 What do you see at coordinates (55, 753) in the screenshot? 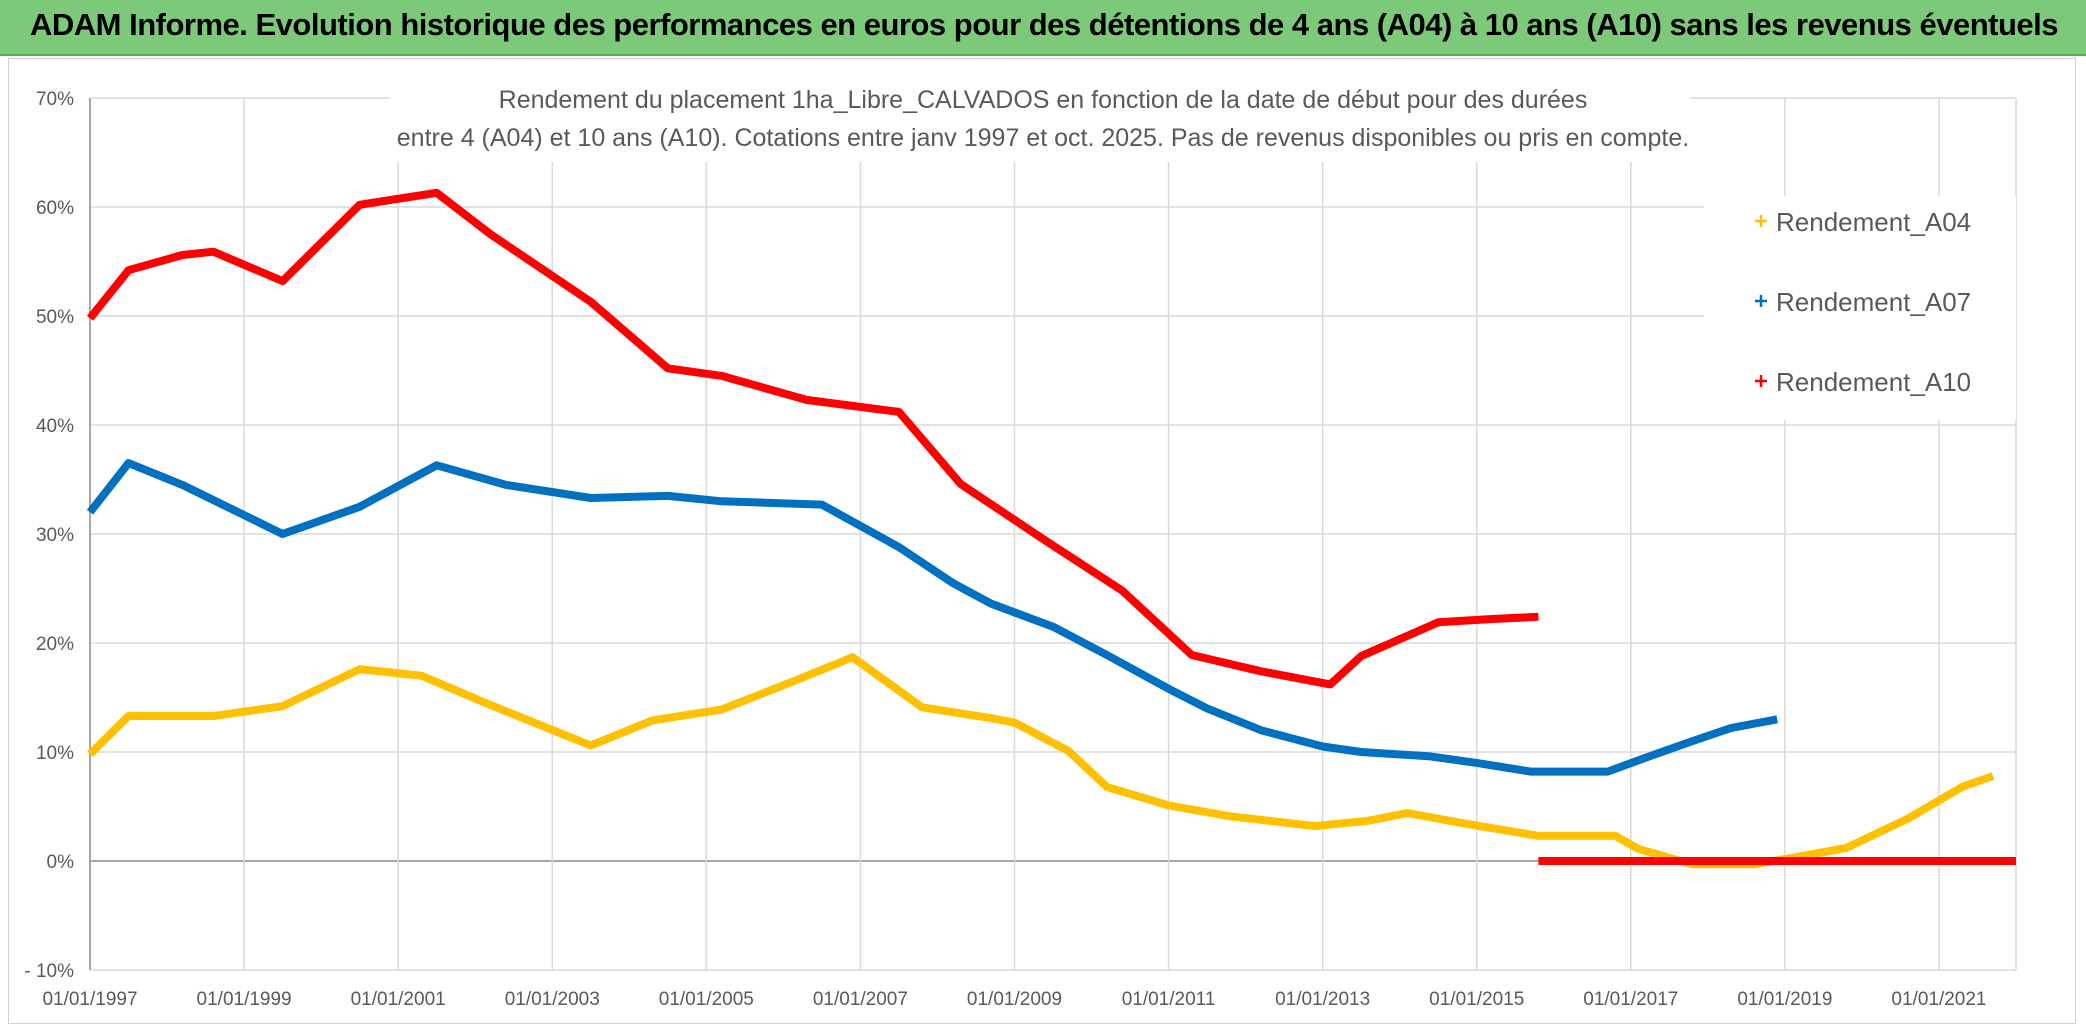
I see `y-tick-label: 10%` at bounding box center [55, 753].